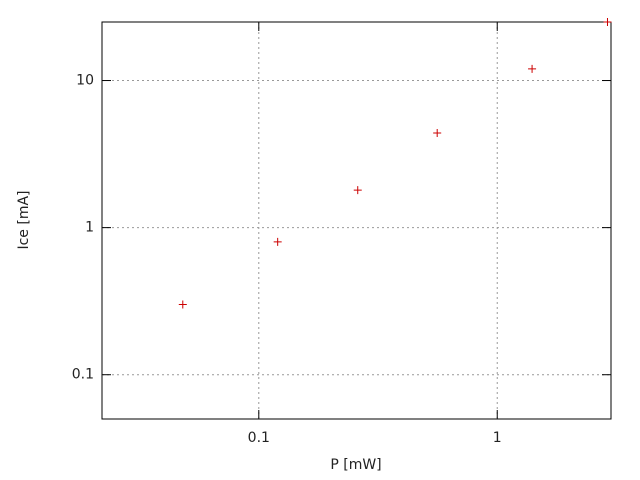 This screenshot has width=640, height=480. I want to click on y-tick-label: 0.1, so click(83, 375).